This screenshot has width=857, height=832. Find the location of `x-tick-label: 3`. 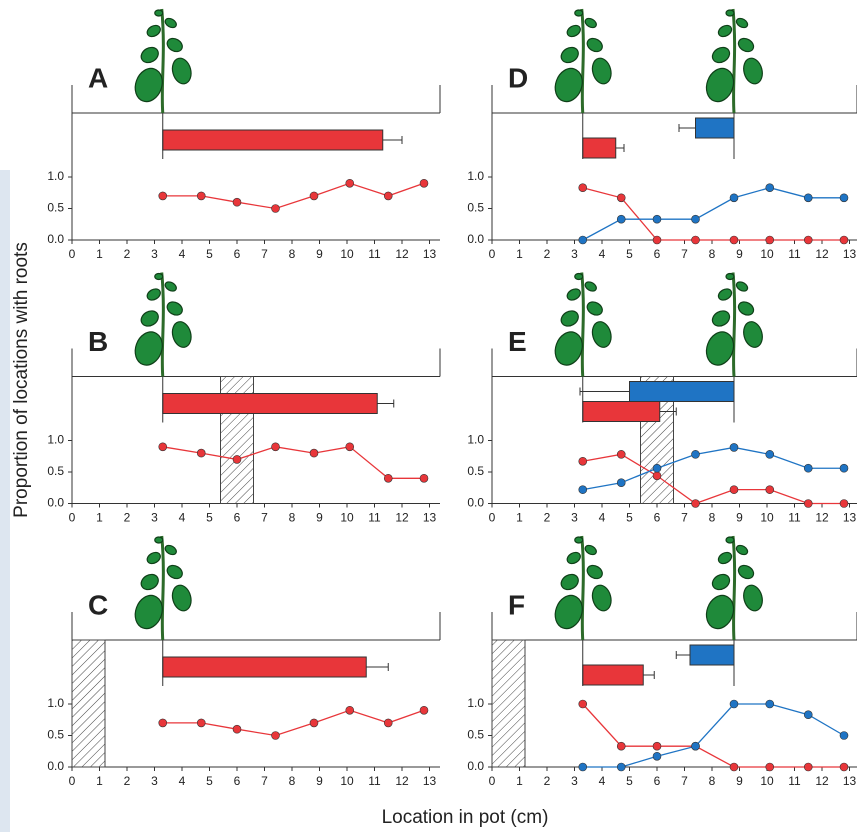

x-tick-label: 3 is located at coordinates (154, 781).